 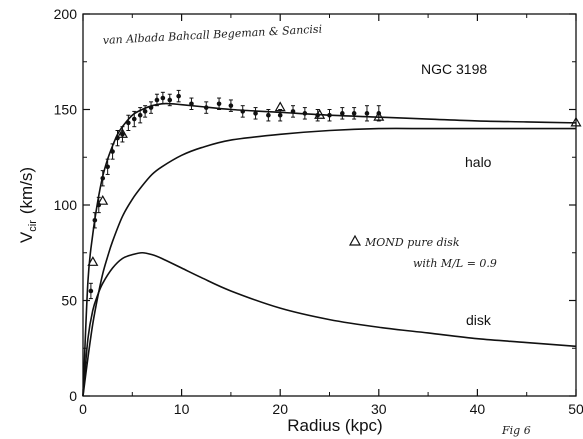 What do you see at coordinates (516, 430) in the screenshot?
I see `figure-number: Fig 6` at bounding box center [516, 430].